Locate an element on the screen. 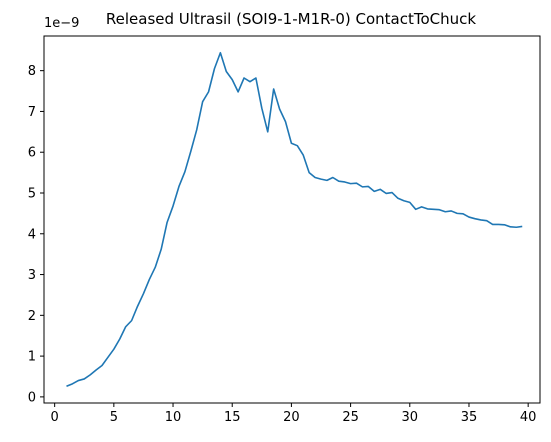 This screenshot has width=551, height=442. y-tick-label: 2 is located at coordinates (32, 316).